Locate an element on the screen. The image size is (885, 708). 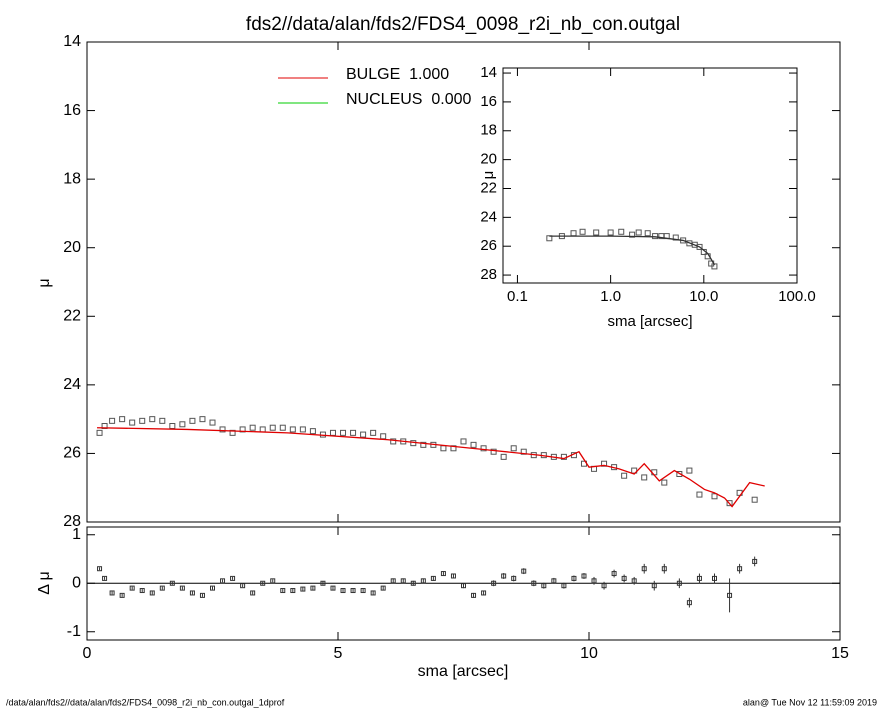
y-axis-label: μ is located at coordinates (44, 282).